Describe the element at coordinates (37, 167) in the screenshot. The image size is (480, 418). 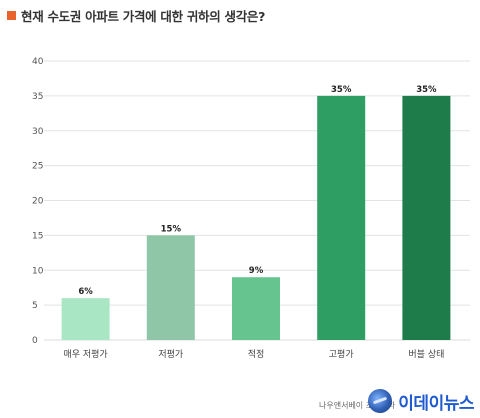
I see `y-tick-label: 25` at that location.